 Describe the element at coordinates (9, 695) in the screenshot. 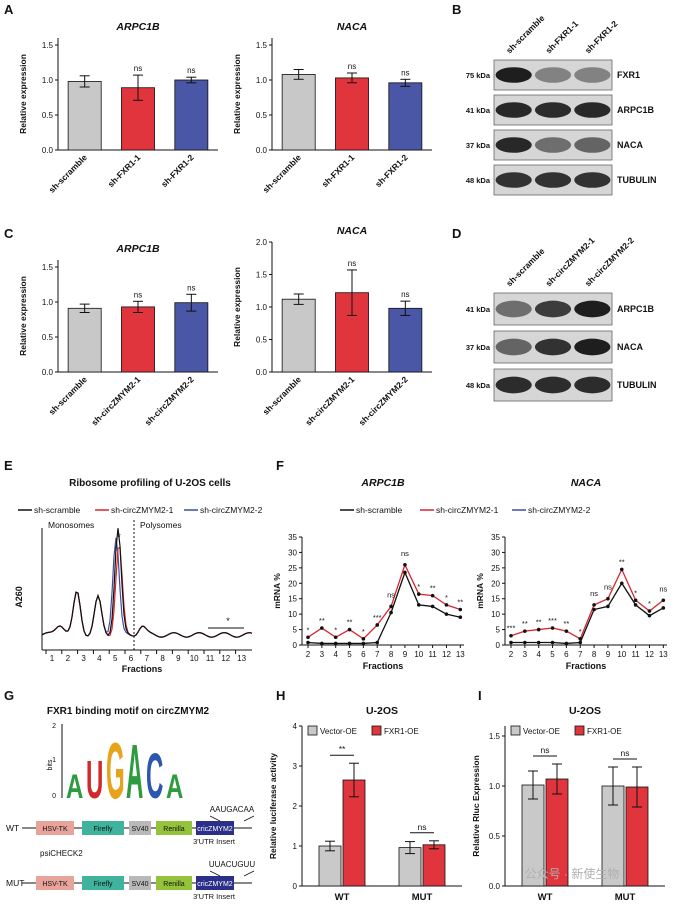

I see `panel-letter-g: G` at that location.